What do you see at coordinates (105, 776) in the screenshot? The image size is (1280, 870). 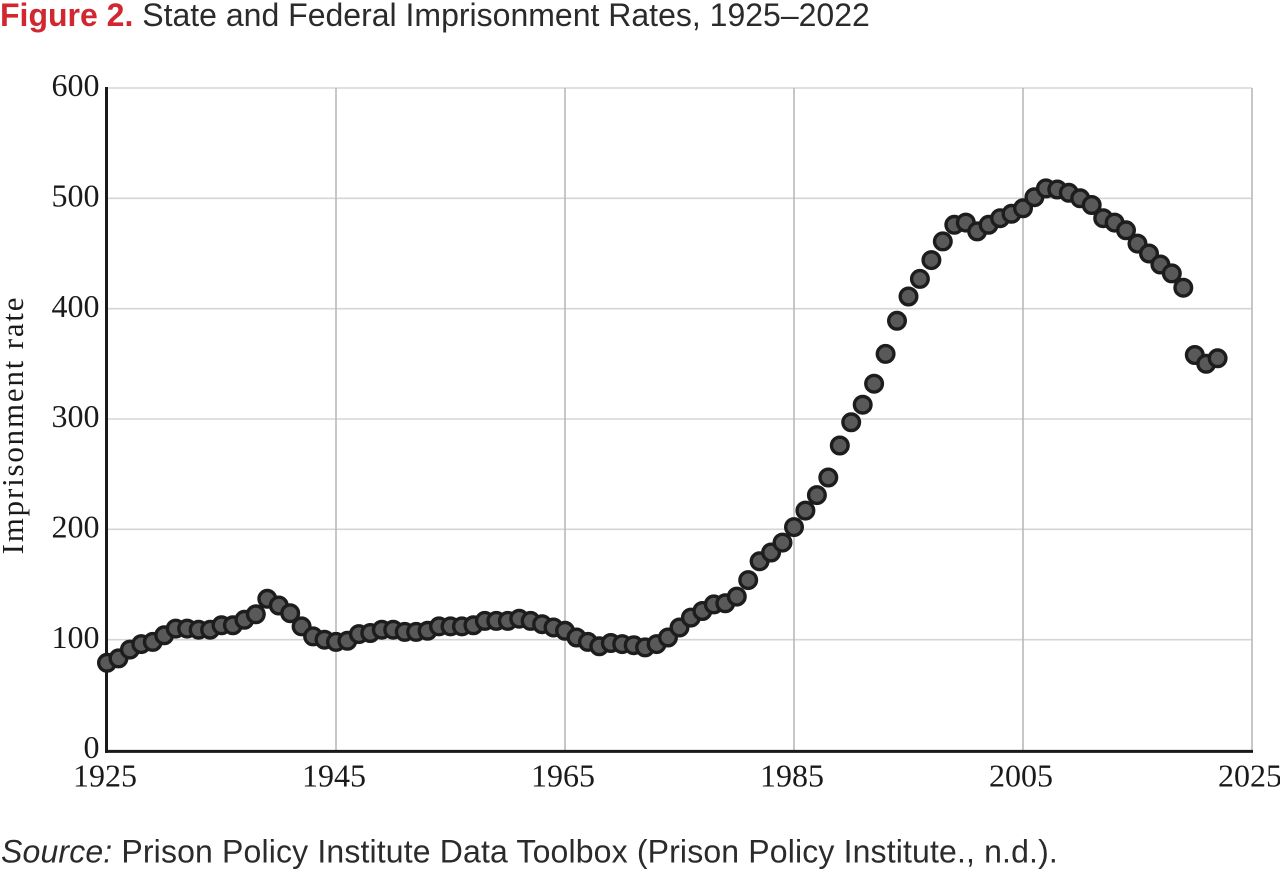 I see `svg-text: 1925` at bounding box center [105, 776].